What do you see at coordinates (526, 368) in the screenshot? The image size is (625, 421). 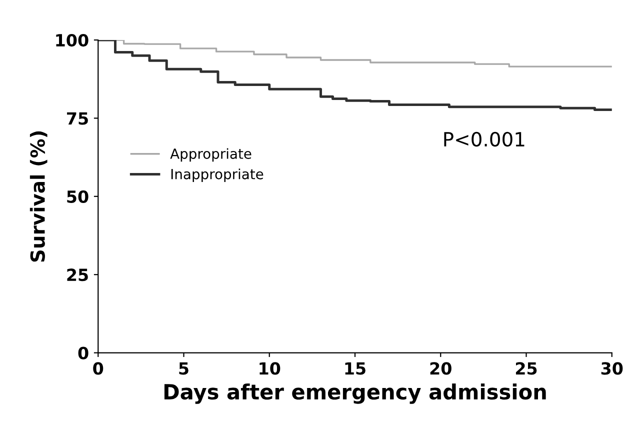 I see `x-tick-label: 25` at bounding box center [526, 368].